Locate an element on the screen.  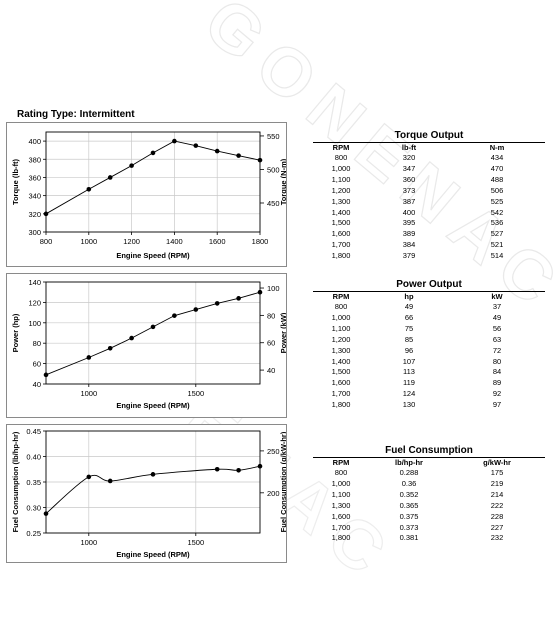
y-tick-label: 300 is located at coordinates (34, 232).